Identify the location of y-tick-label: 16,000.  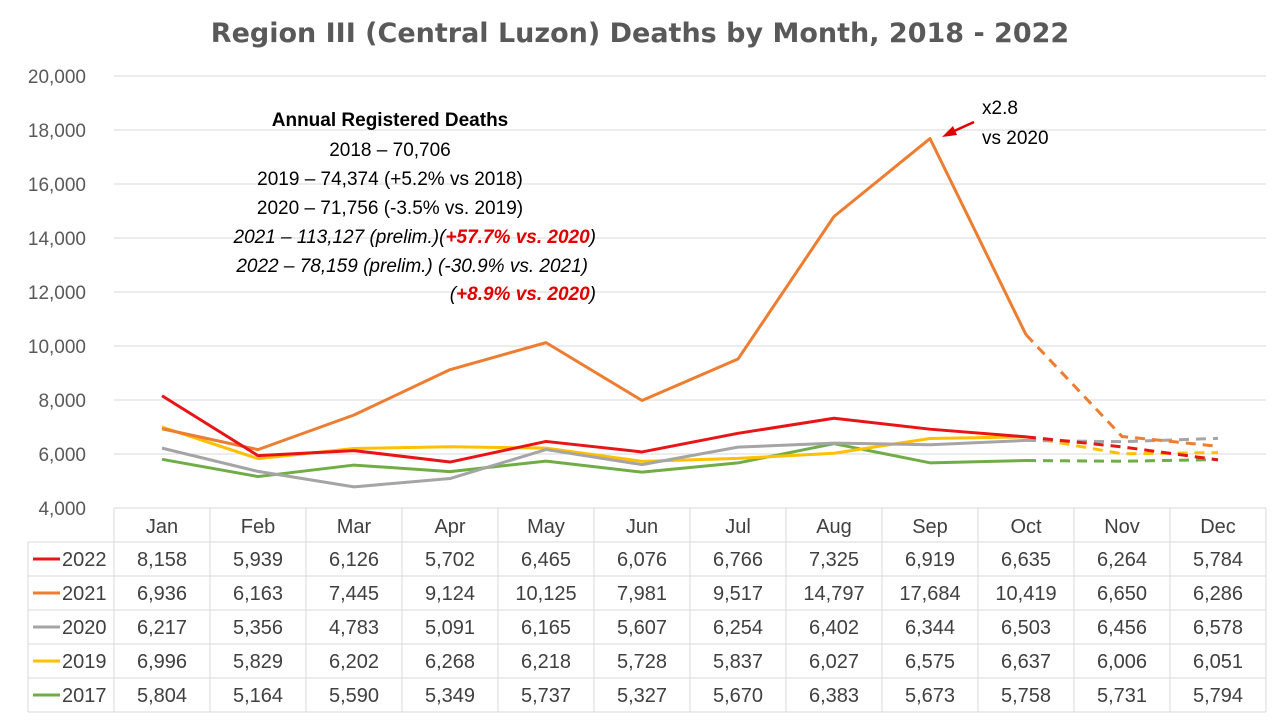
(57, 185).